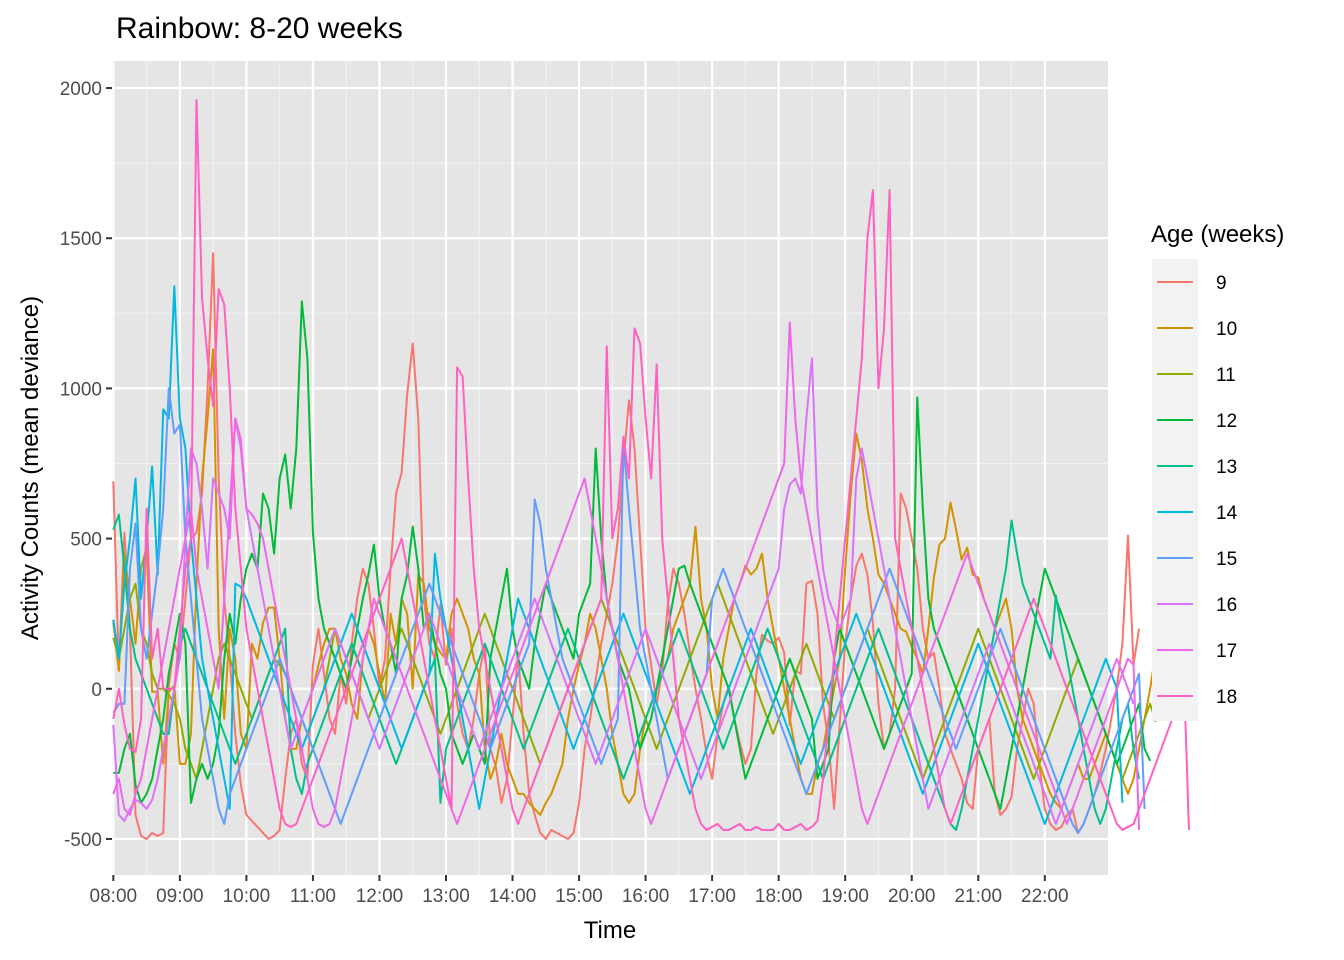 This screenshot has width=1344, height=960. Describe the element at coordinates (1226, 375) in the screenshot. I see `legend-label-11: 11` at that location.